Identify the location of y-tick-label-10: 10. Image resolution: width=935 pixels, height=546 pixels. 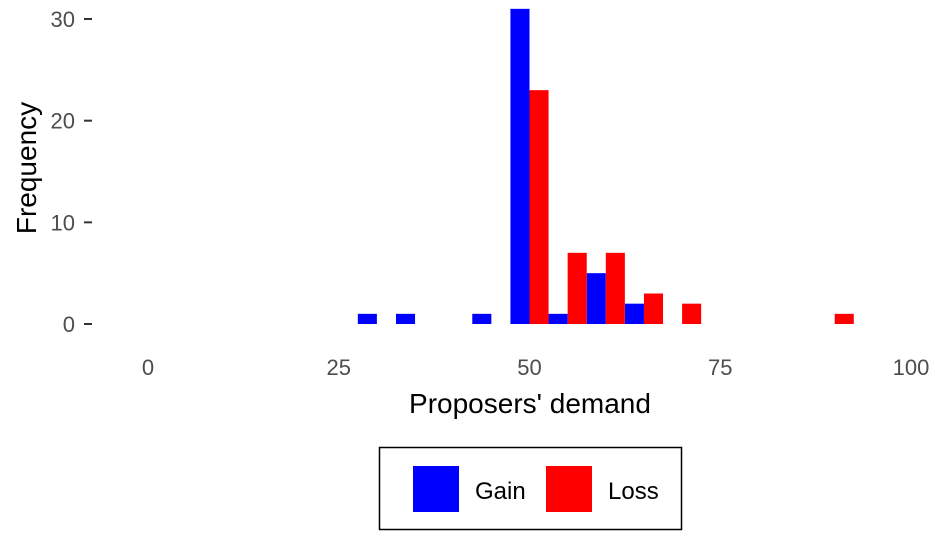
(63, 222).